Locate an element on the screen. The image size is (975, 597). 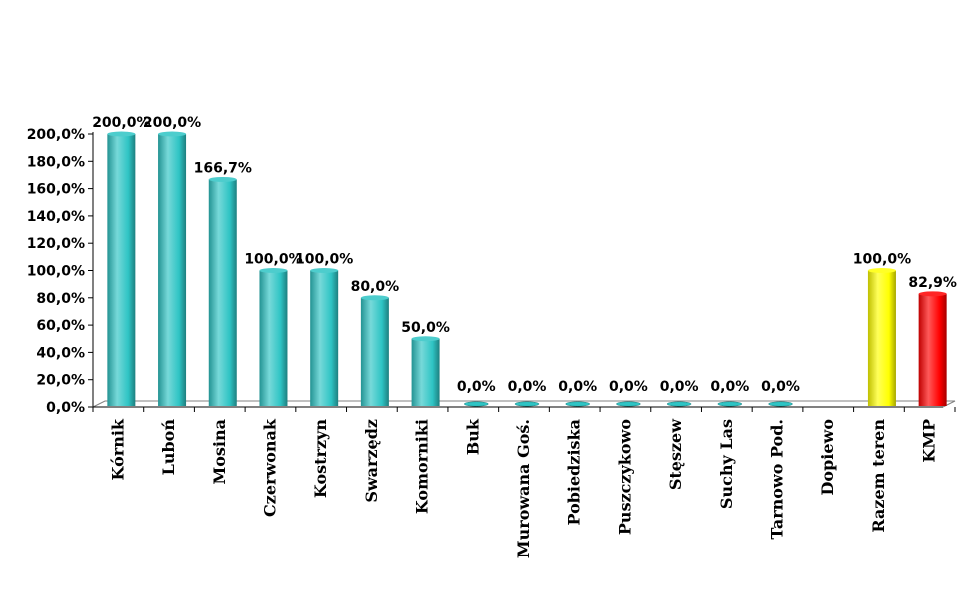
data-label: 82,9% is located at coordinates (932, 283).